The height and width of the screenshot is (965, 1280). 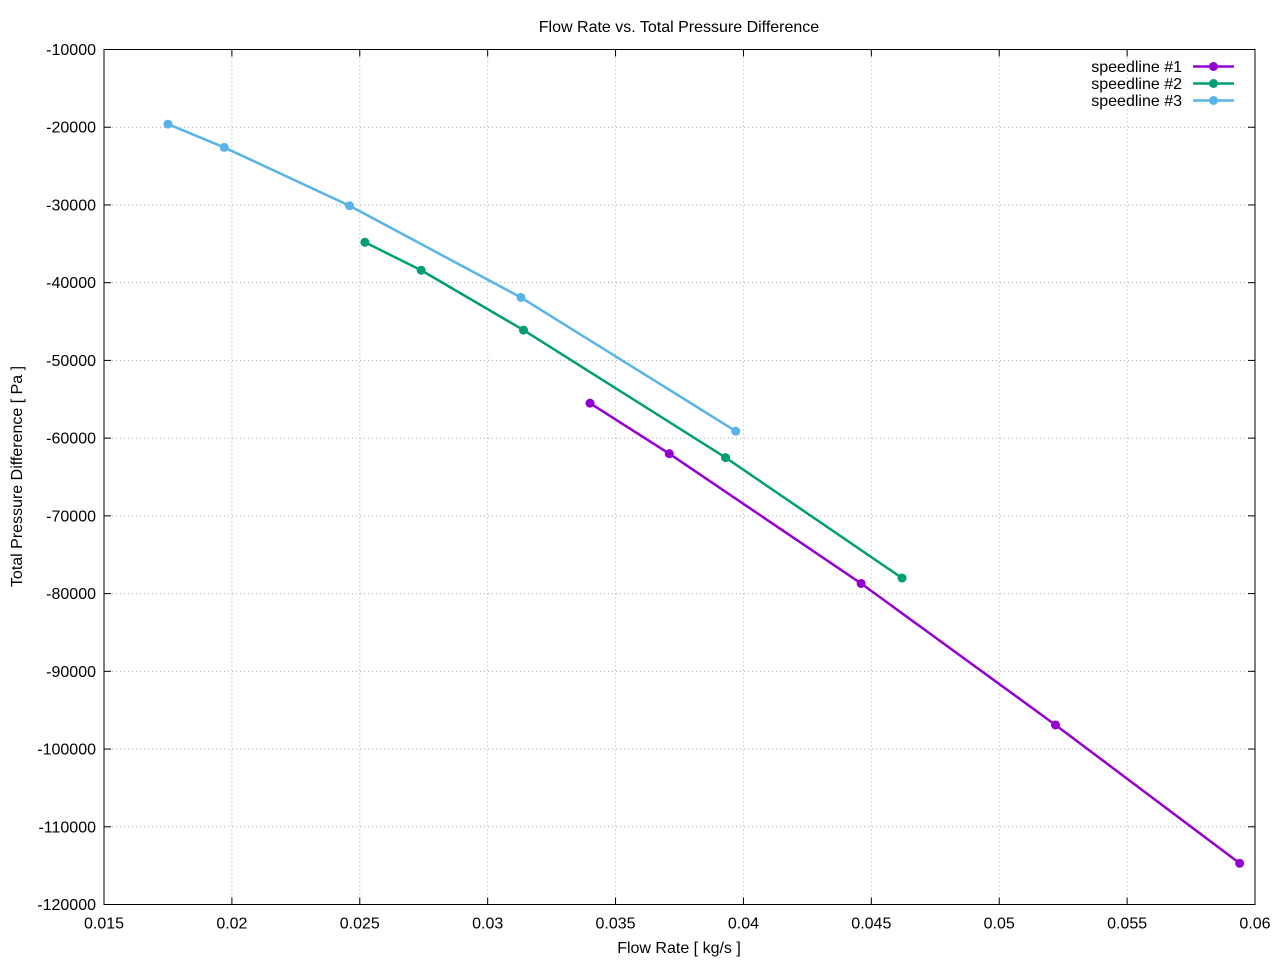 I want to click on y-tick-label: -70000, so click(x=71, y=516).